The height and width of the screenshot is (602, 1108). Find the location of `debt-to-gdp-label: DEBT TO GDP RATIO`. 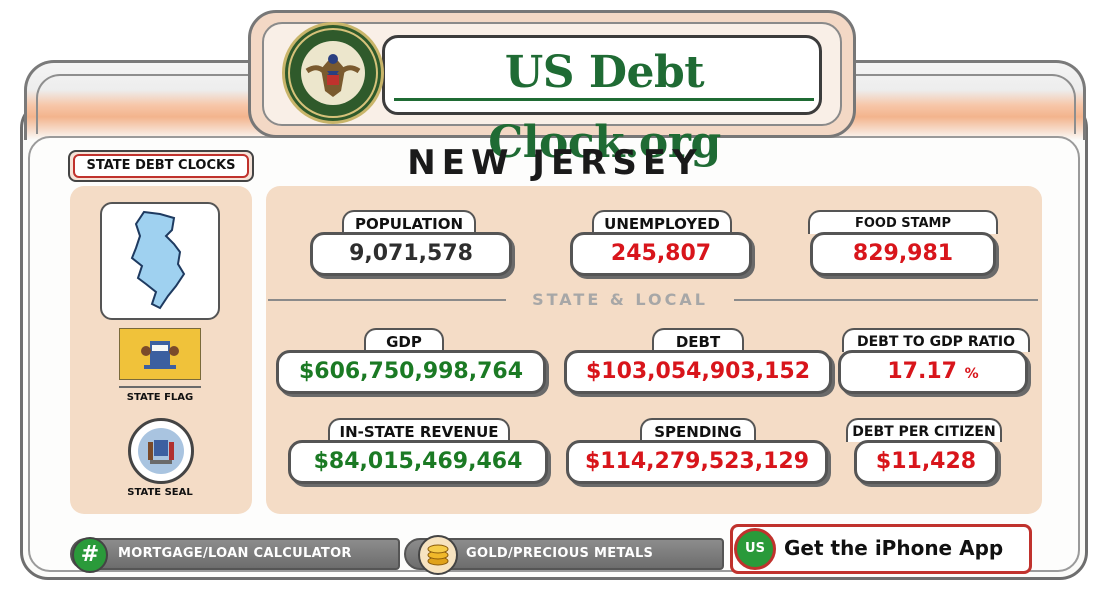

debt-to-gdp-label: DEBT TO GDP RATIO is located at coordinates (936, 340).